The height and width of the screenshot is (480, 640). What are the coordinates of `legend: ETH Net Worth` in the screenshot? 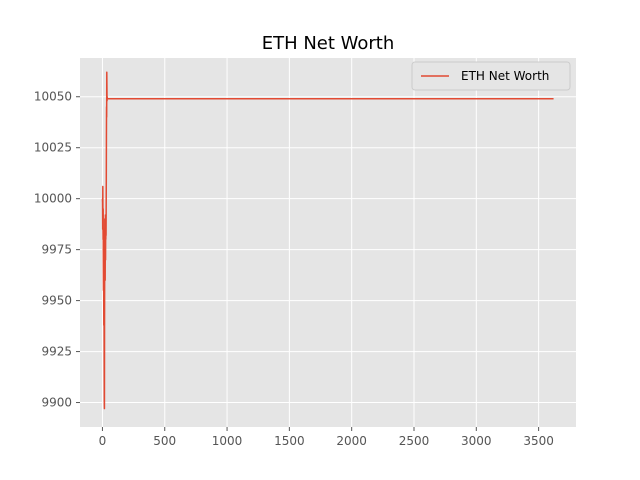 It's located at (491, 76).